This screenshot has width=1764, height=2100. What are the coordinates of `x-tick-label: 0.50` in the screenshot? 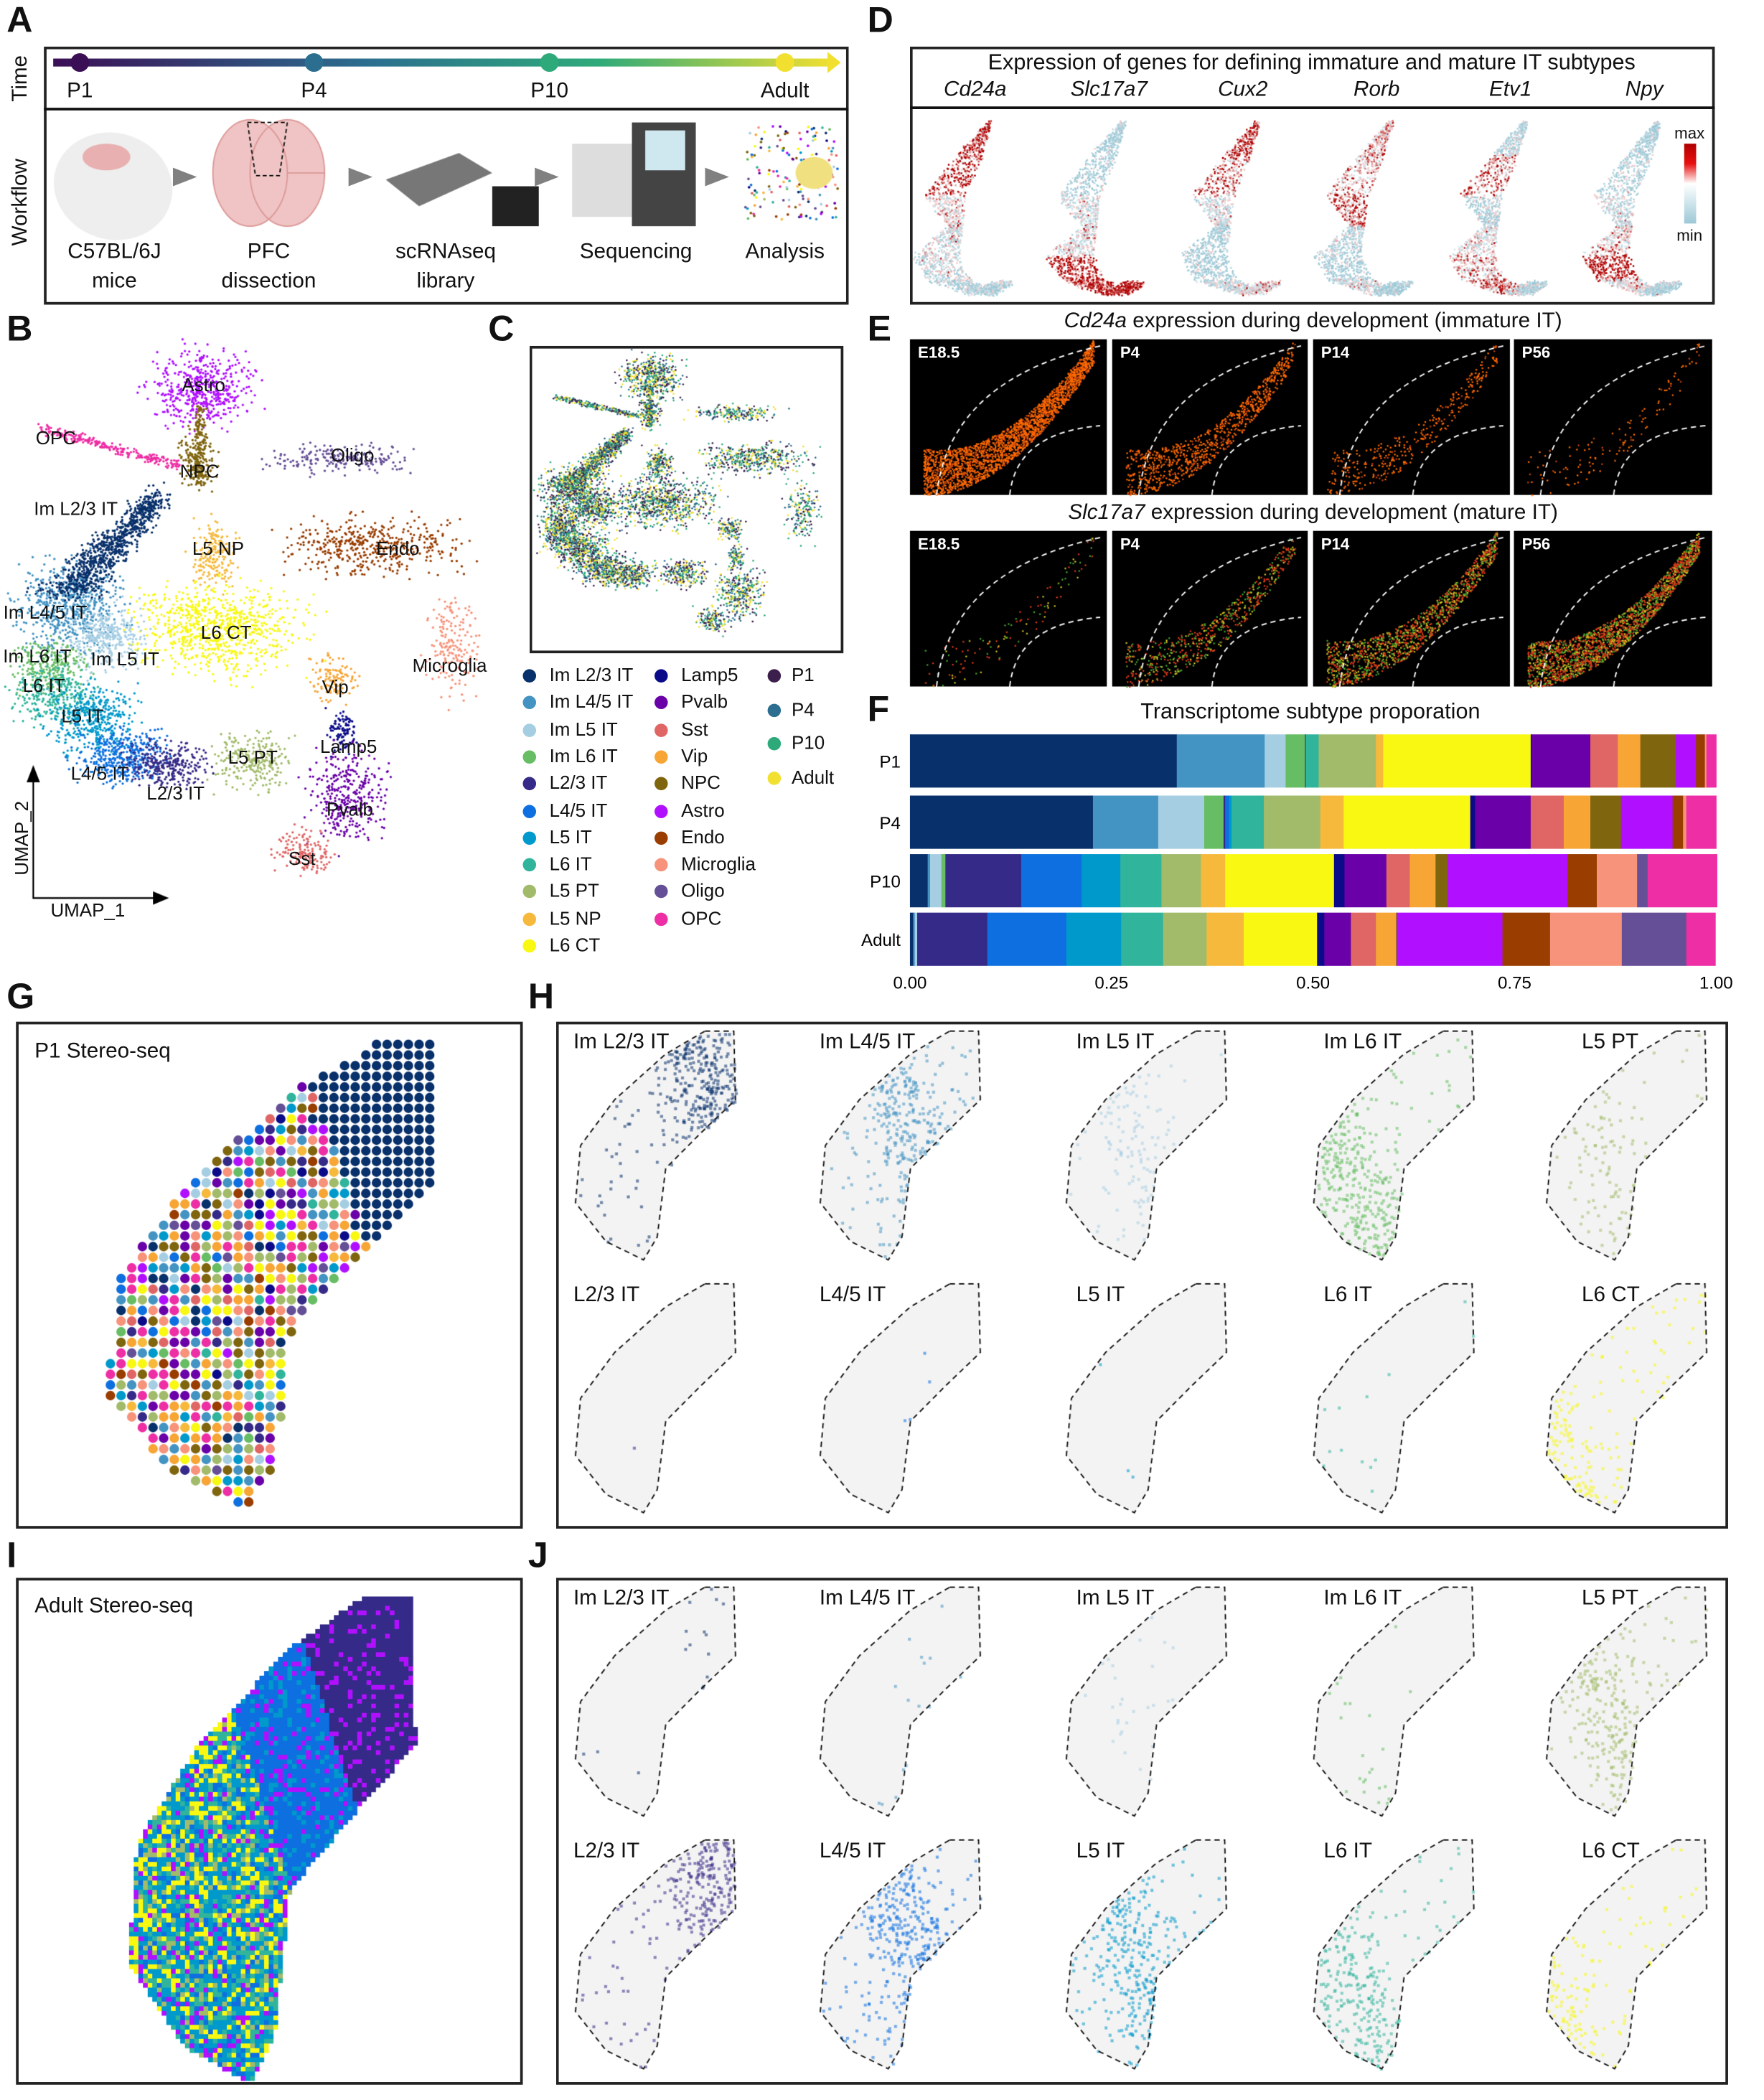 It's located at (1313, 983).